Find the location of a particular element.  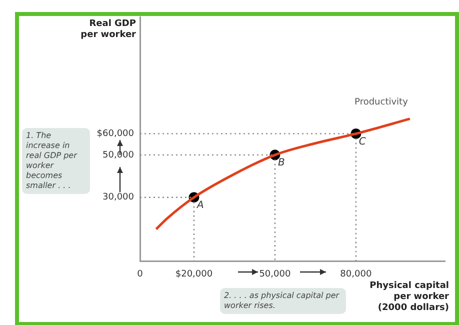

x-tick-label: 50,000 is located at coordinates (275, 275).